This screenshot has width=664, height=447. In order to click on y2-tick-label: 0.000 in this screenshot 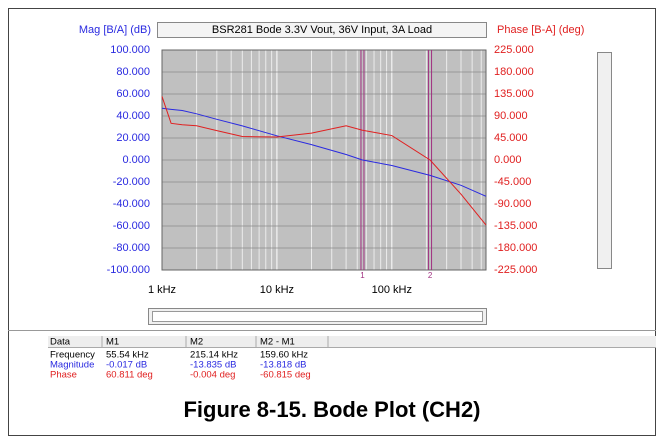, I will do `click(508, 160)`.